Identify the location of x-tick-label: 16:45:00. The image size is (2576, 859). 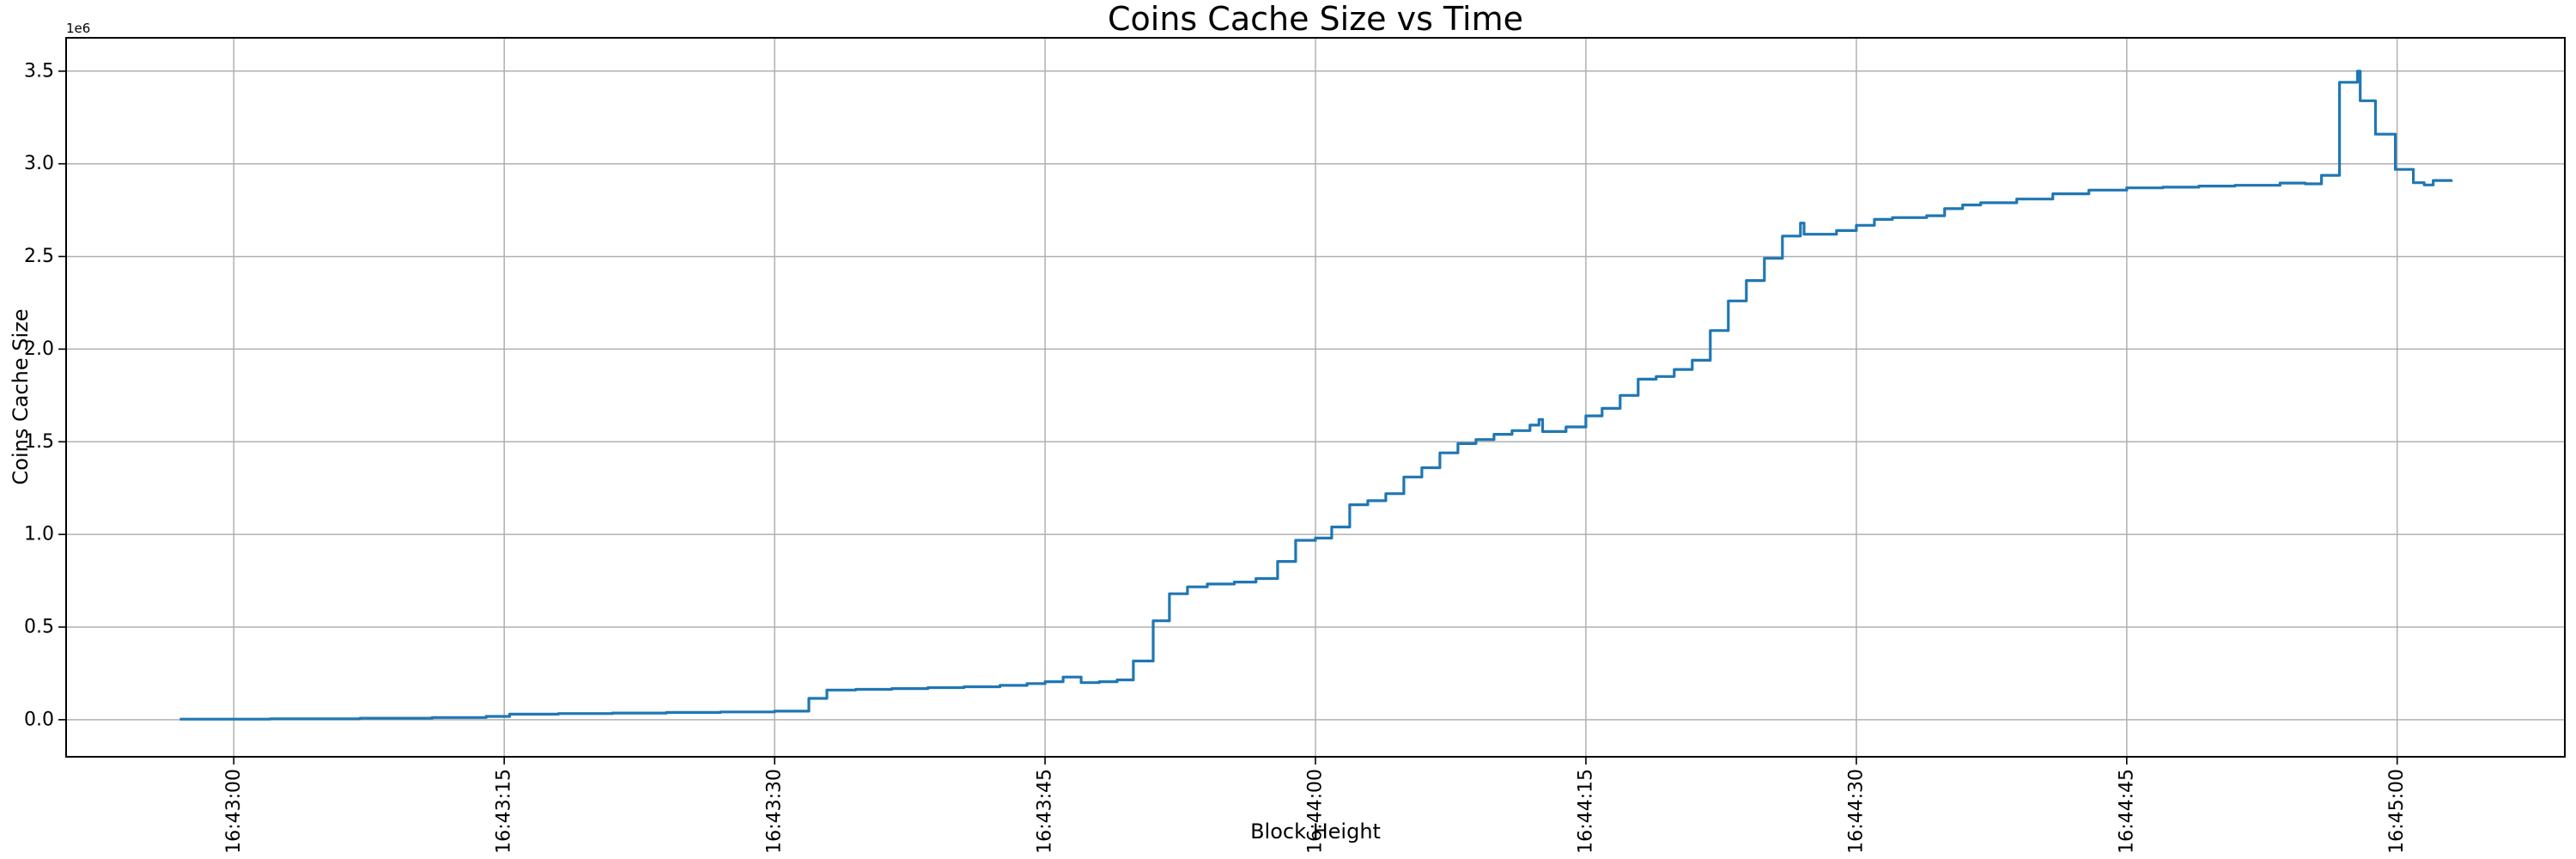
(2397, 811).